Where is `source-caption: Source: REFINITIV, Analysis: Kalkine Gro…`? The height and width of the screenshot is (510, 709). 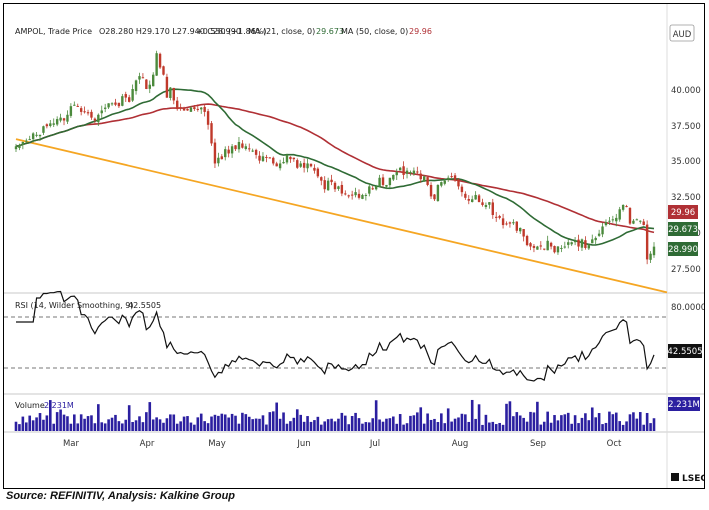 source-caption: Source: REFINITIV, Analysis: Kalkine Gro… is located at coordinates (121, 496).